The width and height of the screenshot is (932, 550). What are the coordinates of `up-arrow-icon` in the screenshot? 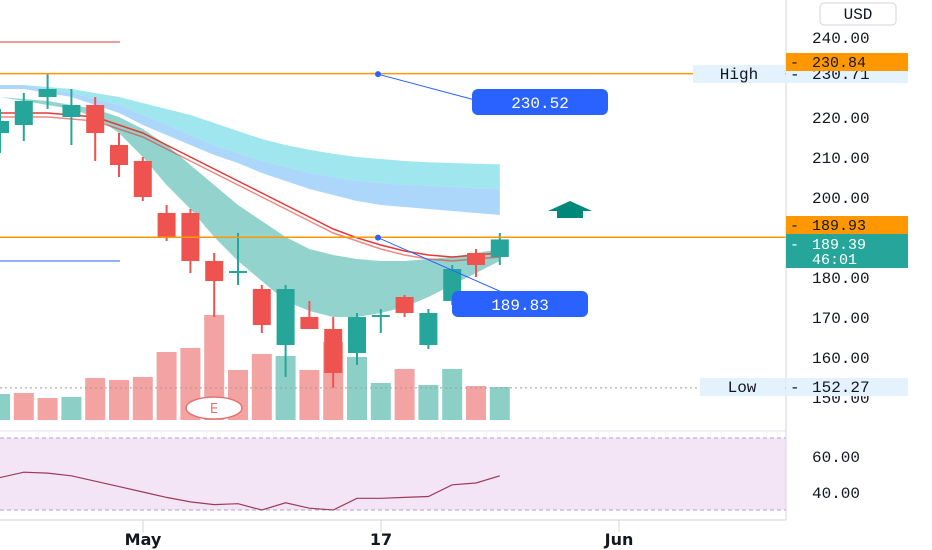 It's located at (570, 209).